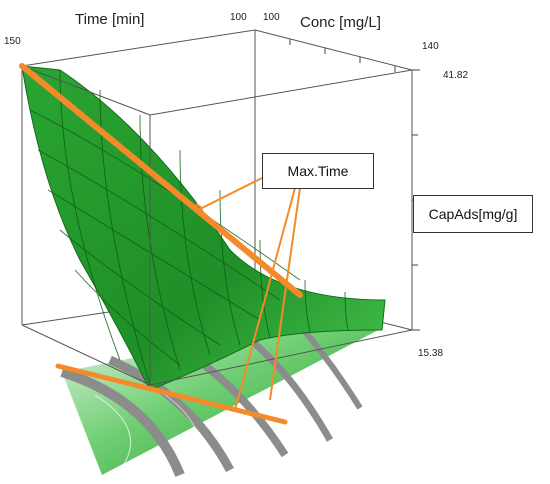  What do you see at coordinates (473, 214) in the screenshot?
I see `z-axis-label: CapAds[mg/g]` at bounding box center [473, 214].